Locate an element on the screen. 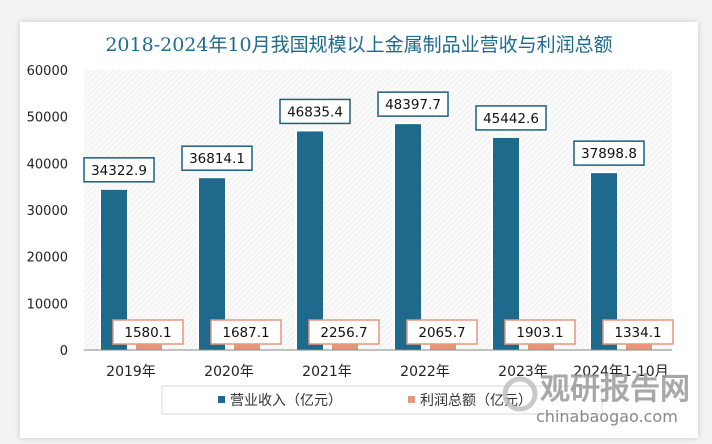 The width and height of the screenshot is (712, 444). data-label: 1903.1 is located at coordinates (539, 333).